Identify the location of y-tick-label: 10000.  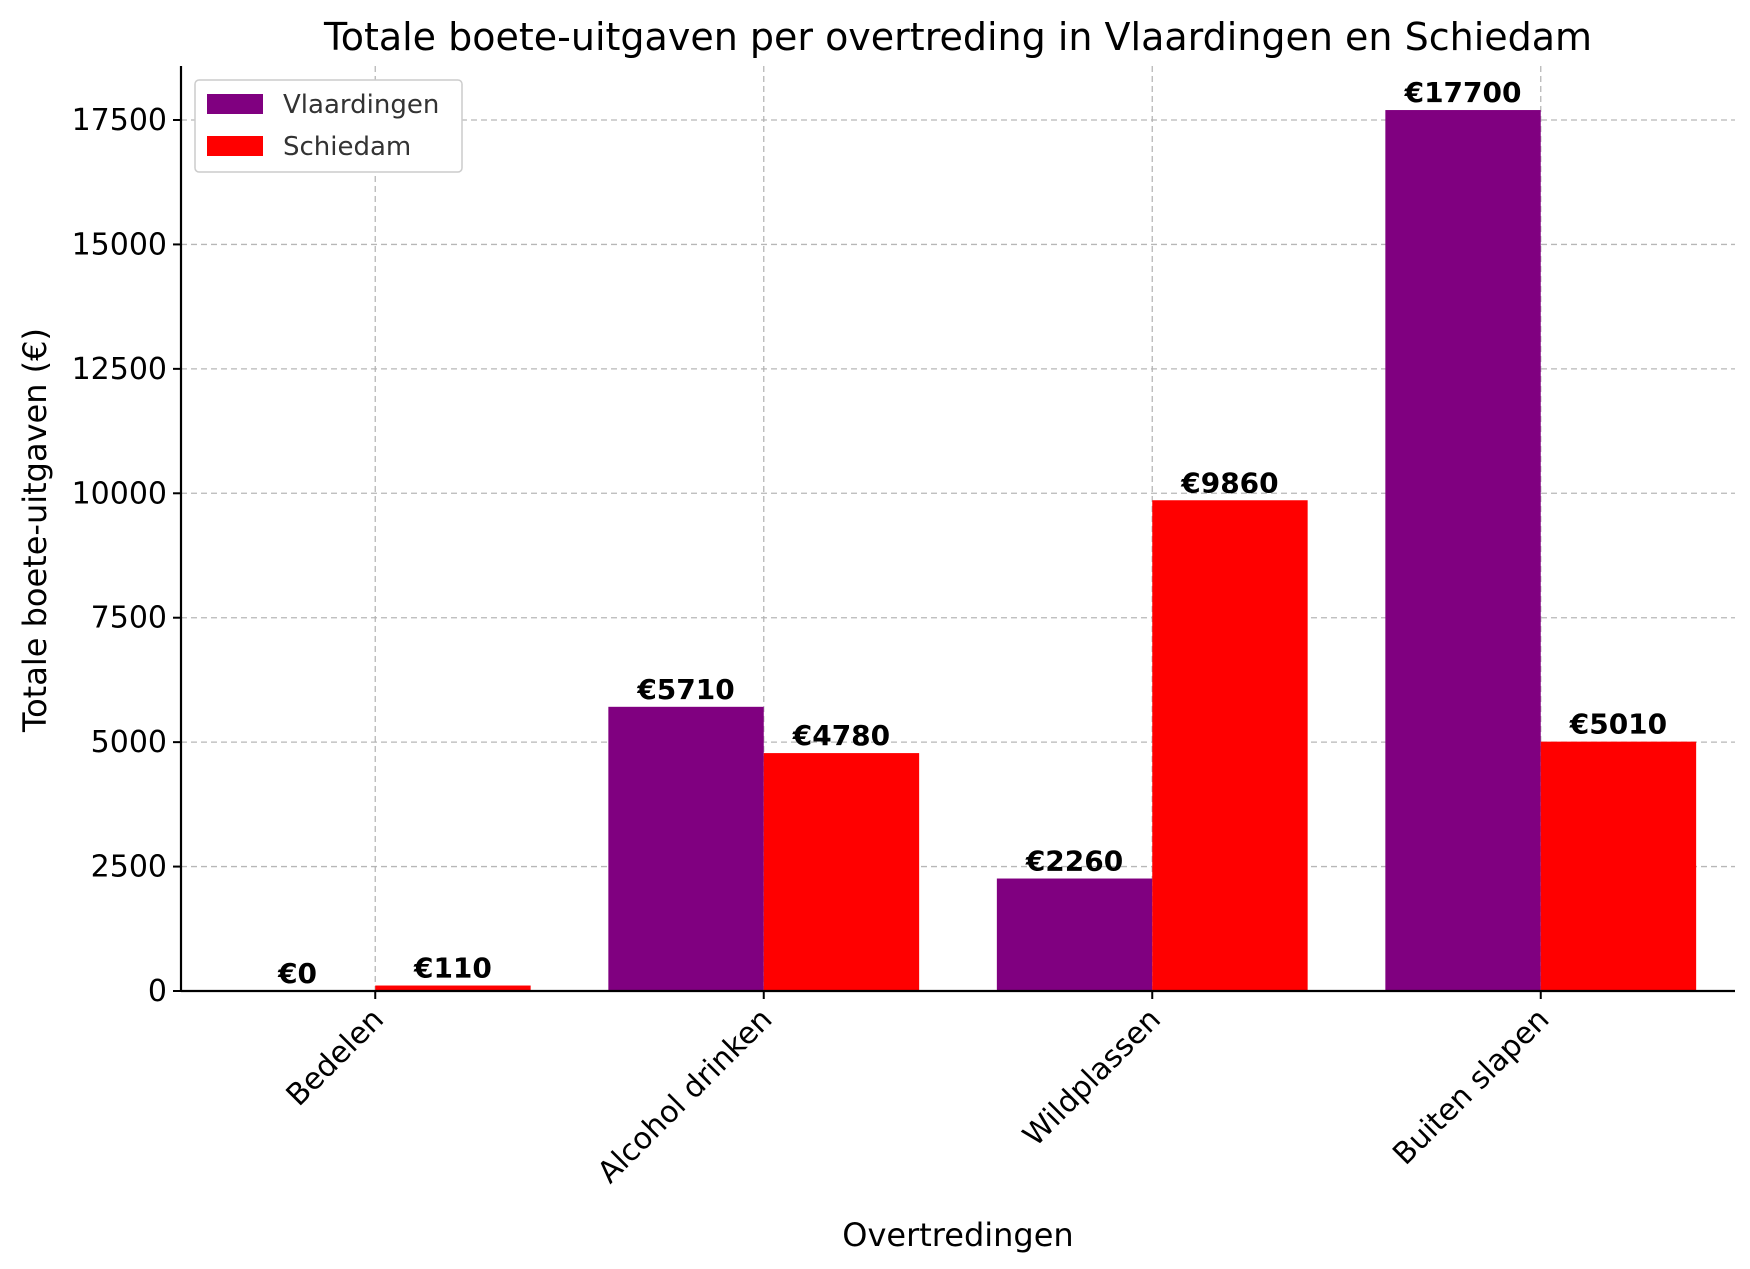
(119, 493).